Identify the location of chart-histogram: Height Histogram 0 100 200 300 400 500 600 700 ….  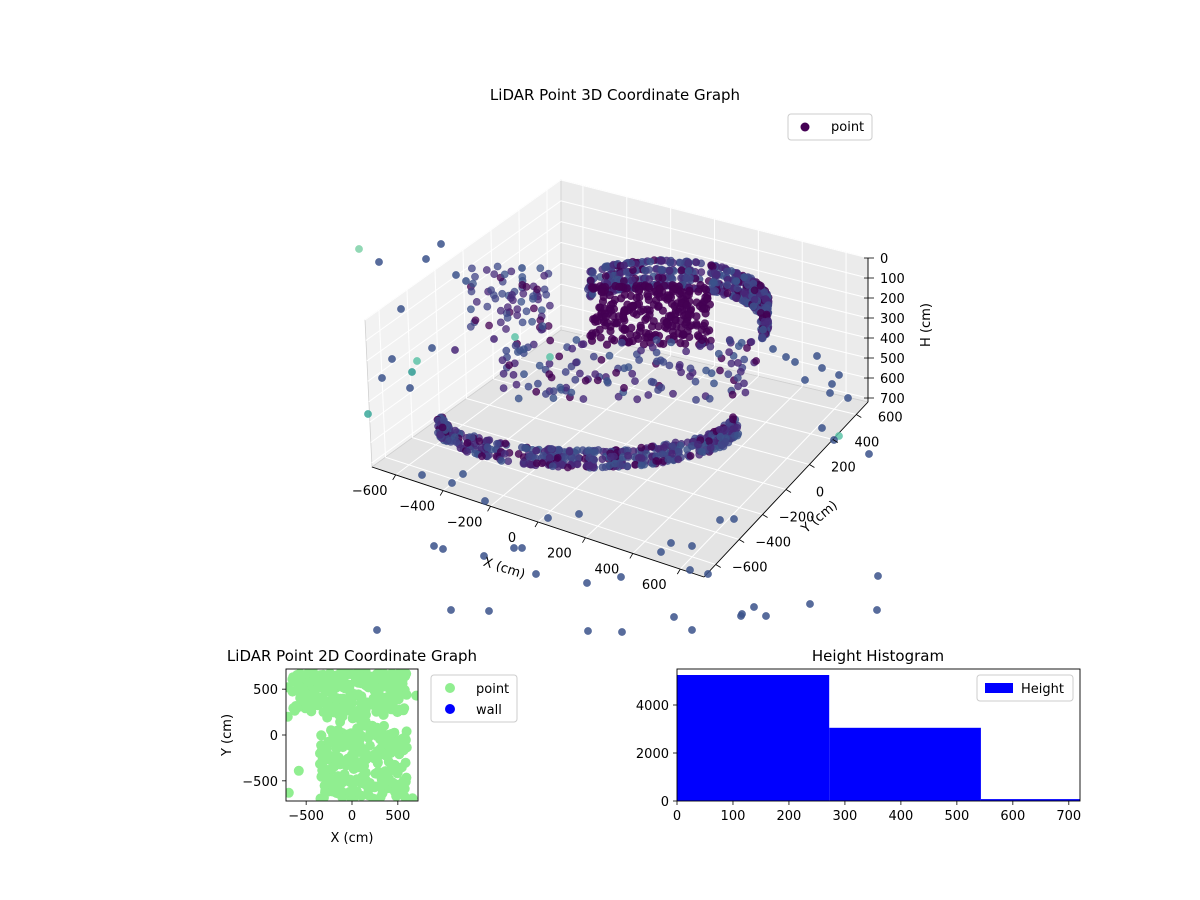
(858, 735).